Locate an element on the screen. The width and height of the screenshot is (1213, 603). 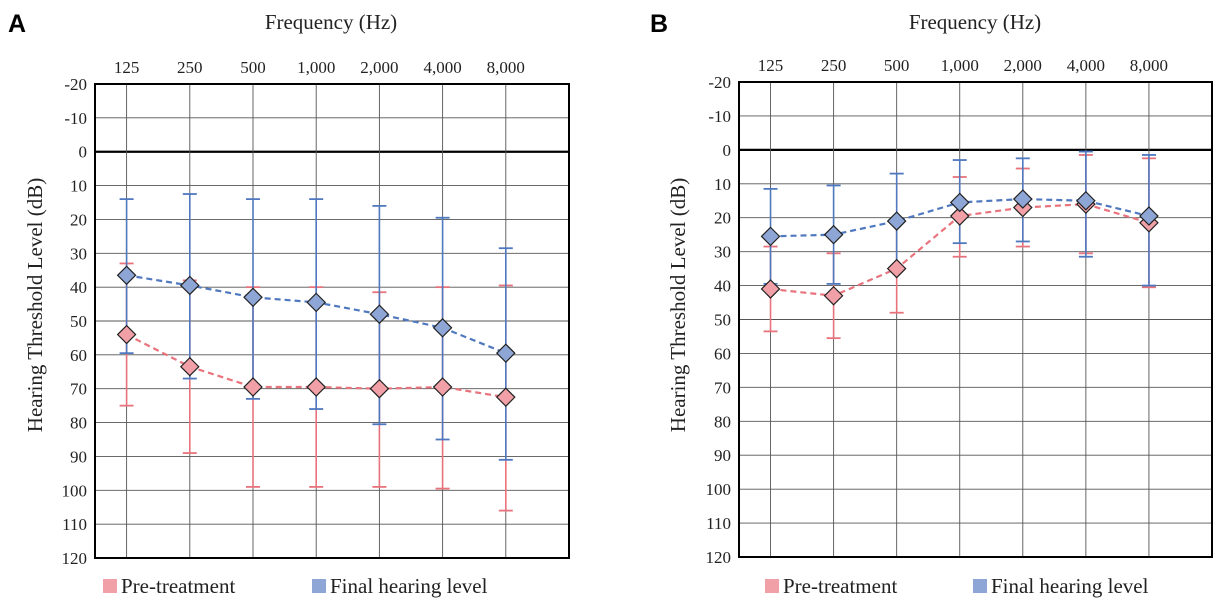
legend-swatch-pre-a is located at coordinates (110, 586).